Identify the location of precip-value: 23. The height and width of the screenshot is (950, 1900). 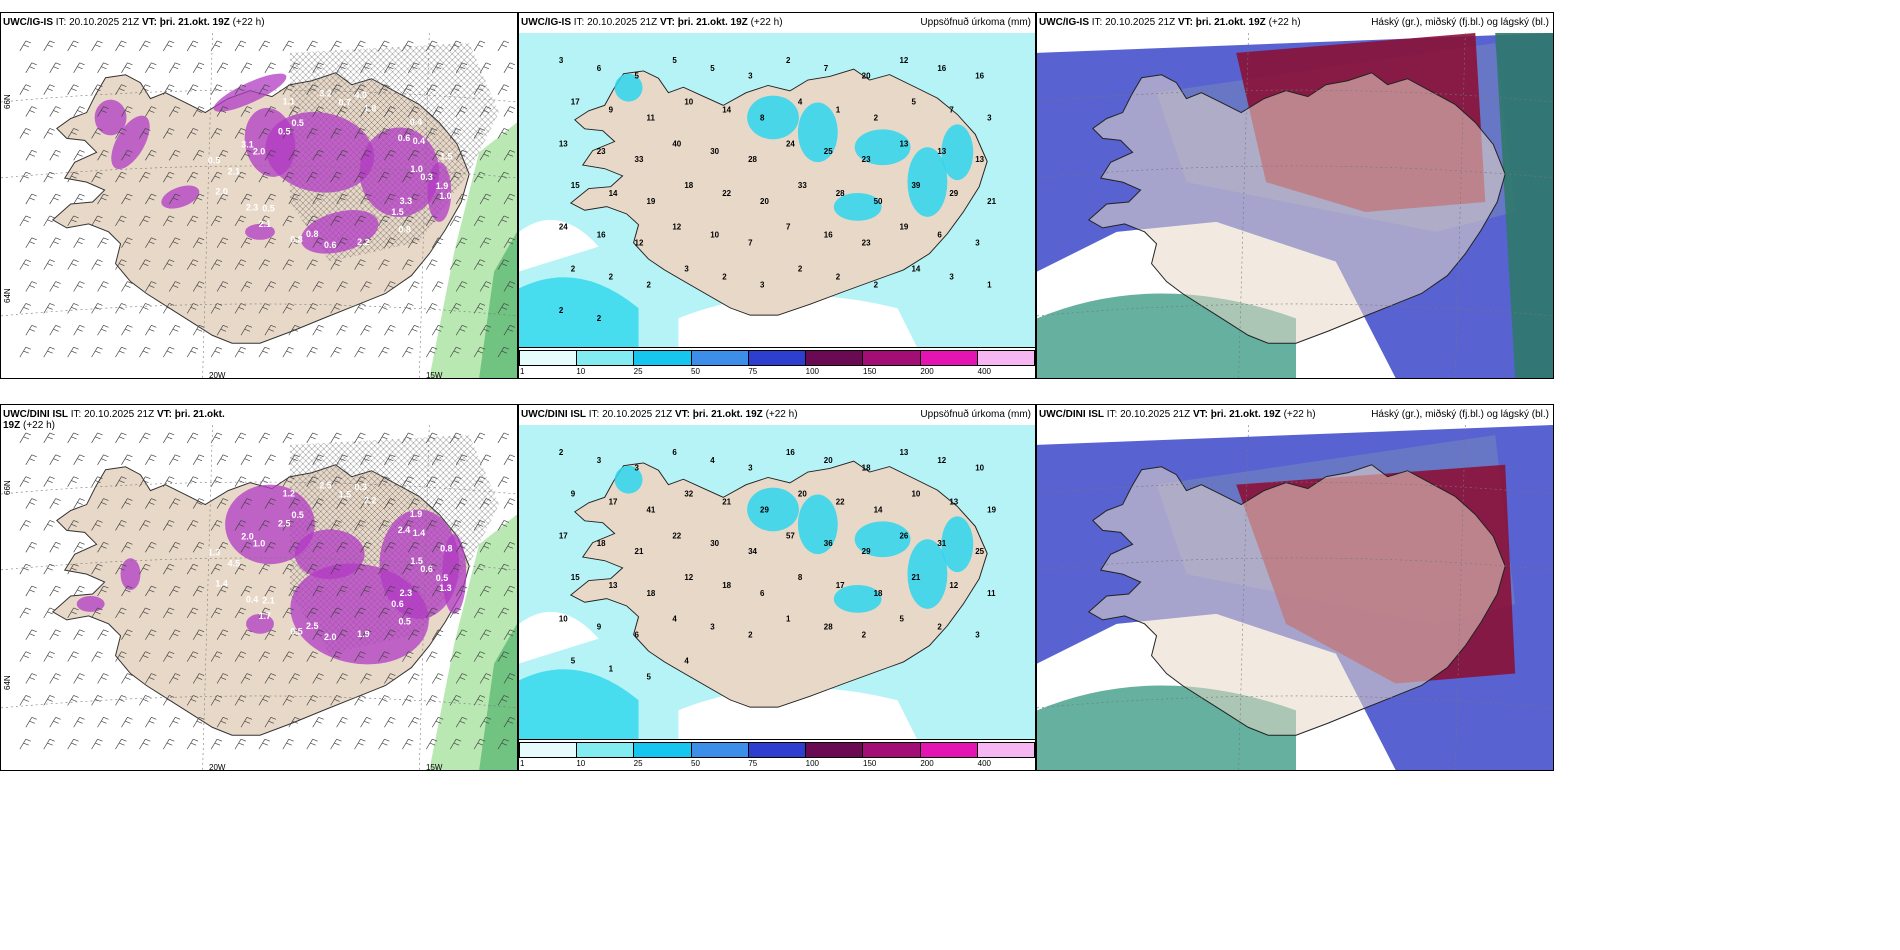
(866, 159).